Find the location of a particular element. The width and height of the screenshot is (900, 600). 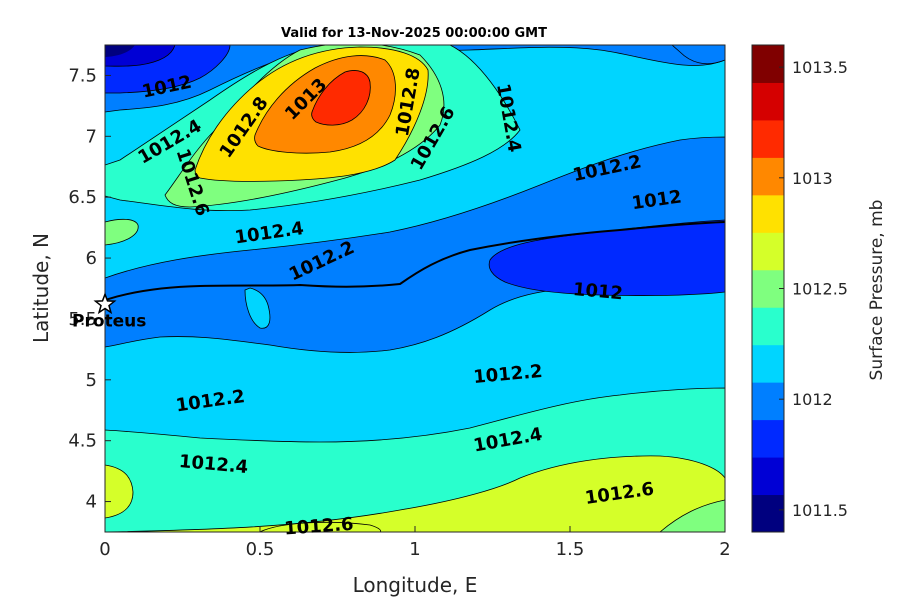

contour-fill-notch is located at coordinates (257, 308).